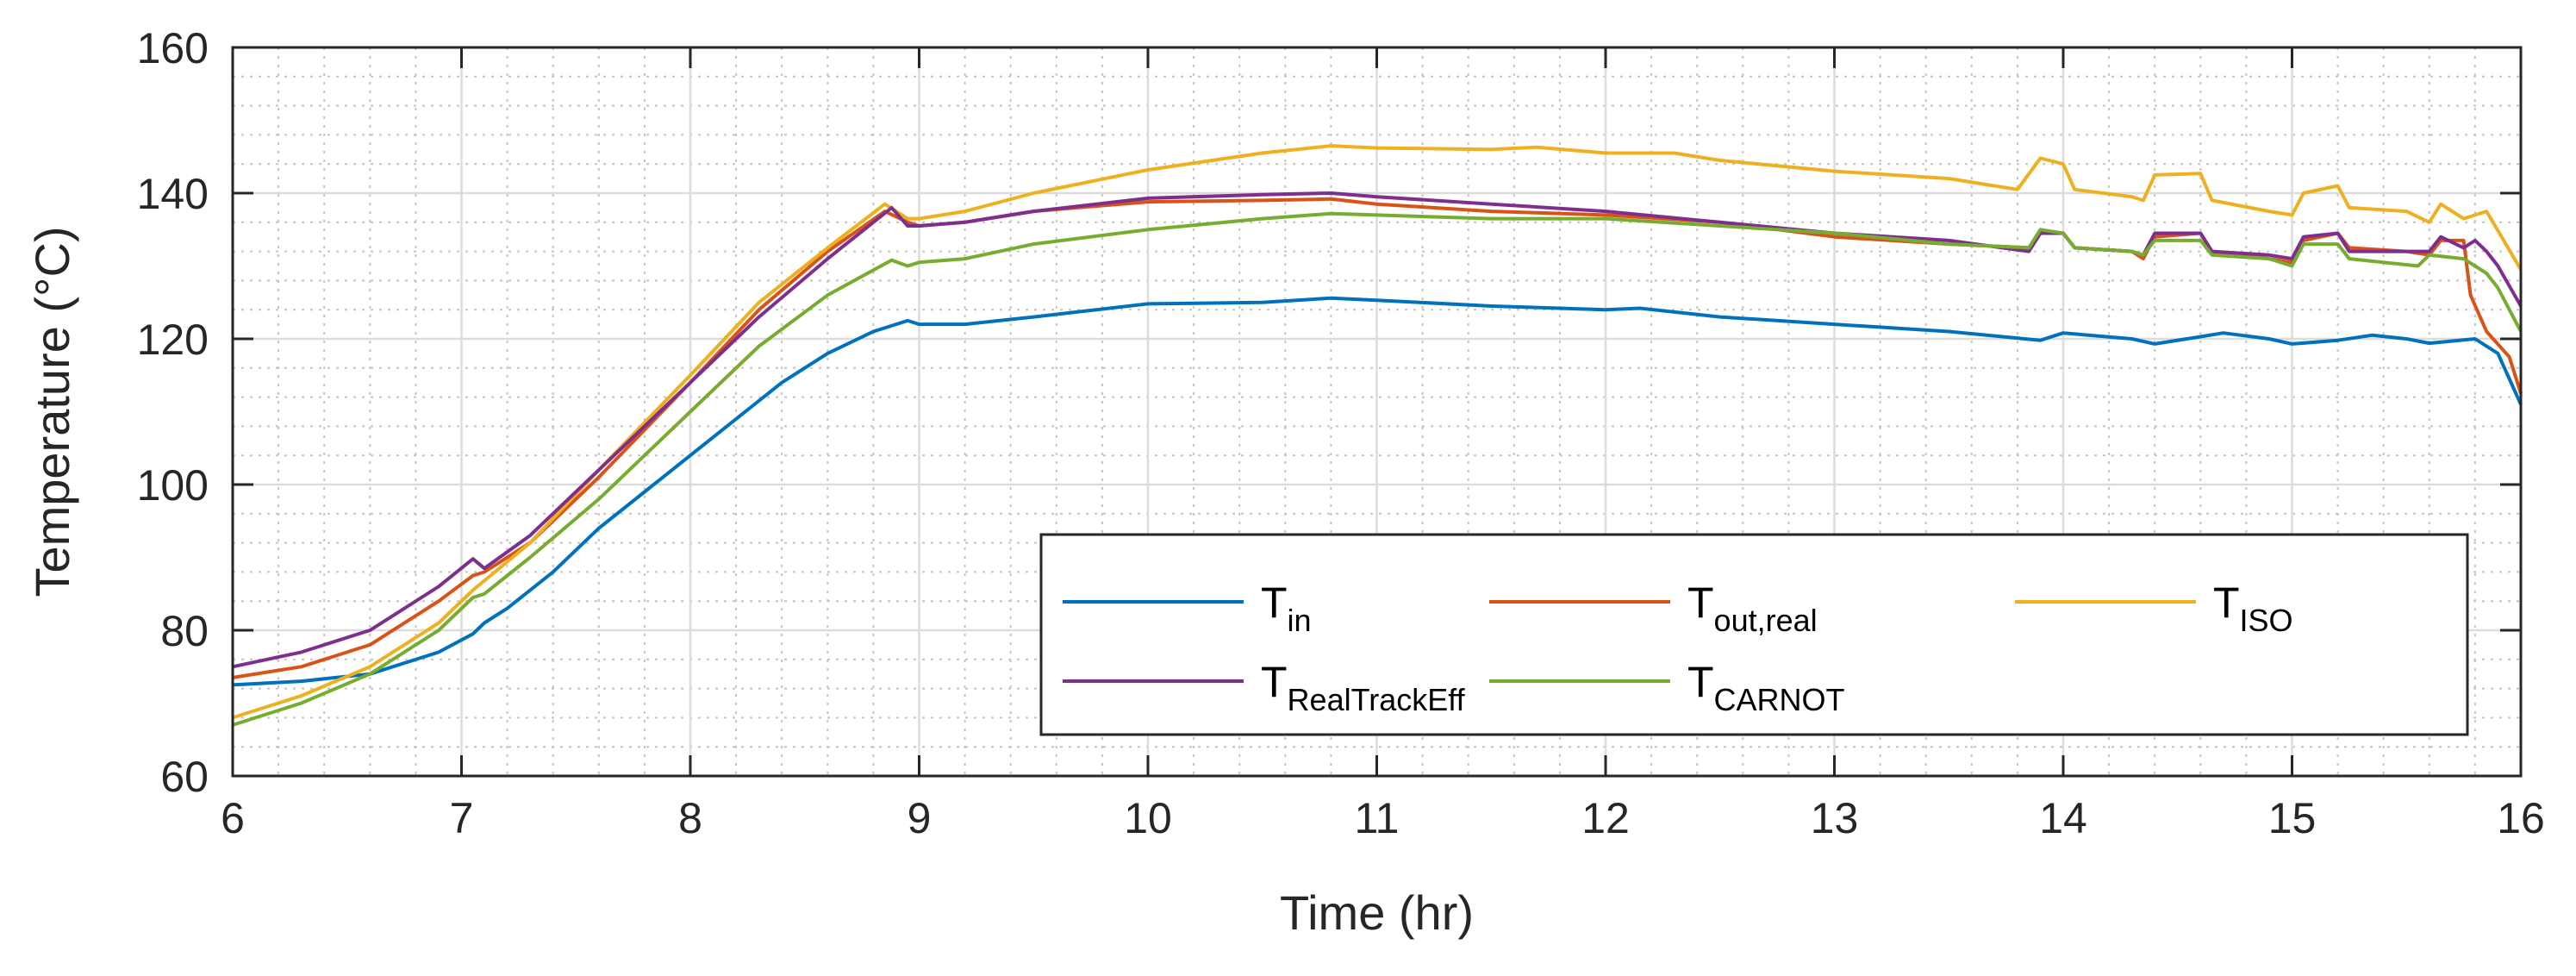 The image size is (2576, 976). I want to click on x-tick-label: 13, so click(1835, 818).